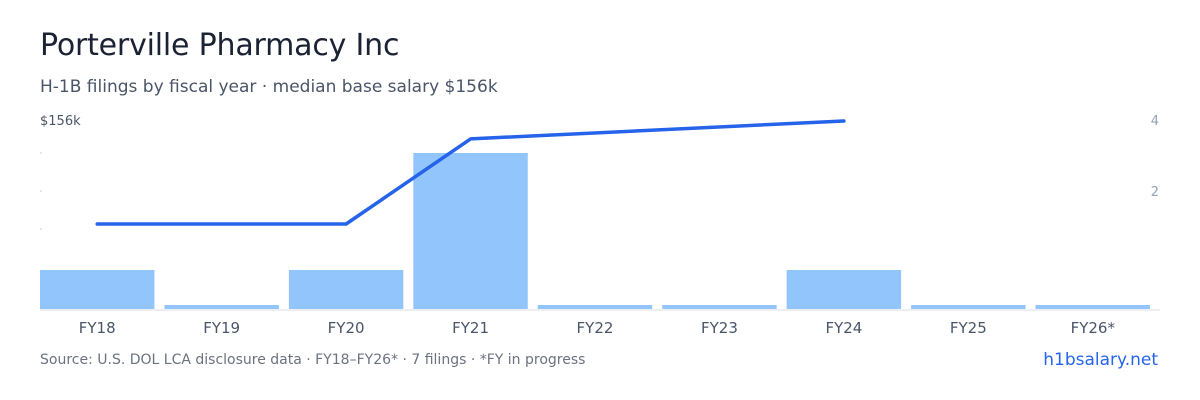 Image resolution: width=1200 pixels, height=400 pixels. Describe the element at coordinates (220, 45) in the screenshot. I see `chart-title: Porterville Pharmacy Inc` at that location.